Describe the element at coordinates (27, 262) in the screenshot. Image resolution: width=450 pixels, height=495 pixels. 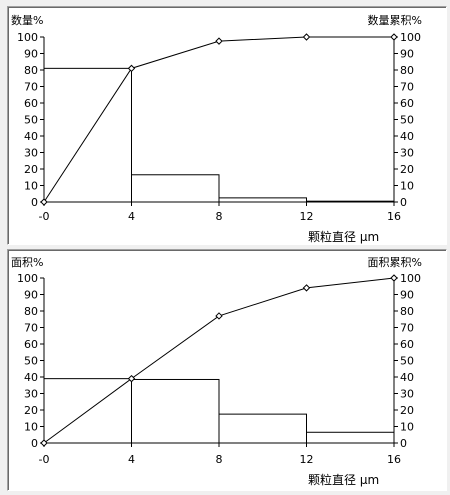
I see `left-axis-title: 面积%` at that location.